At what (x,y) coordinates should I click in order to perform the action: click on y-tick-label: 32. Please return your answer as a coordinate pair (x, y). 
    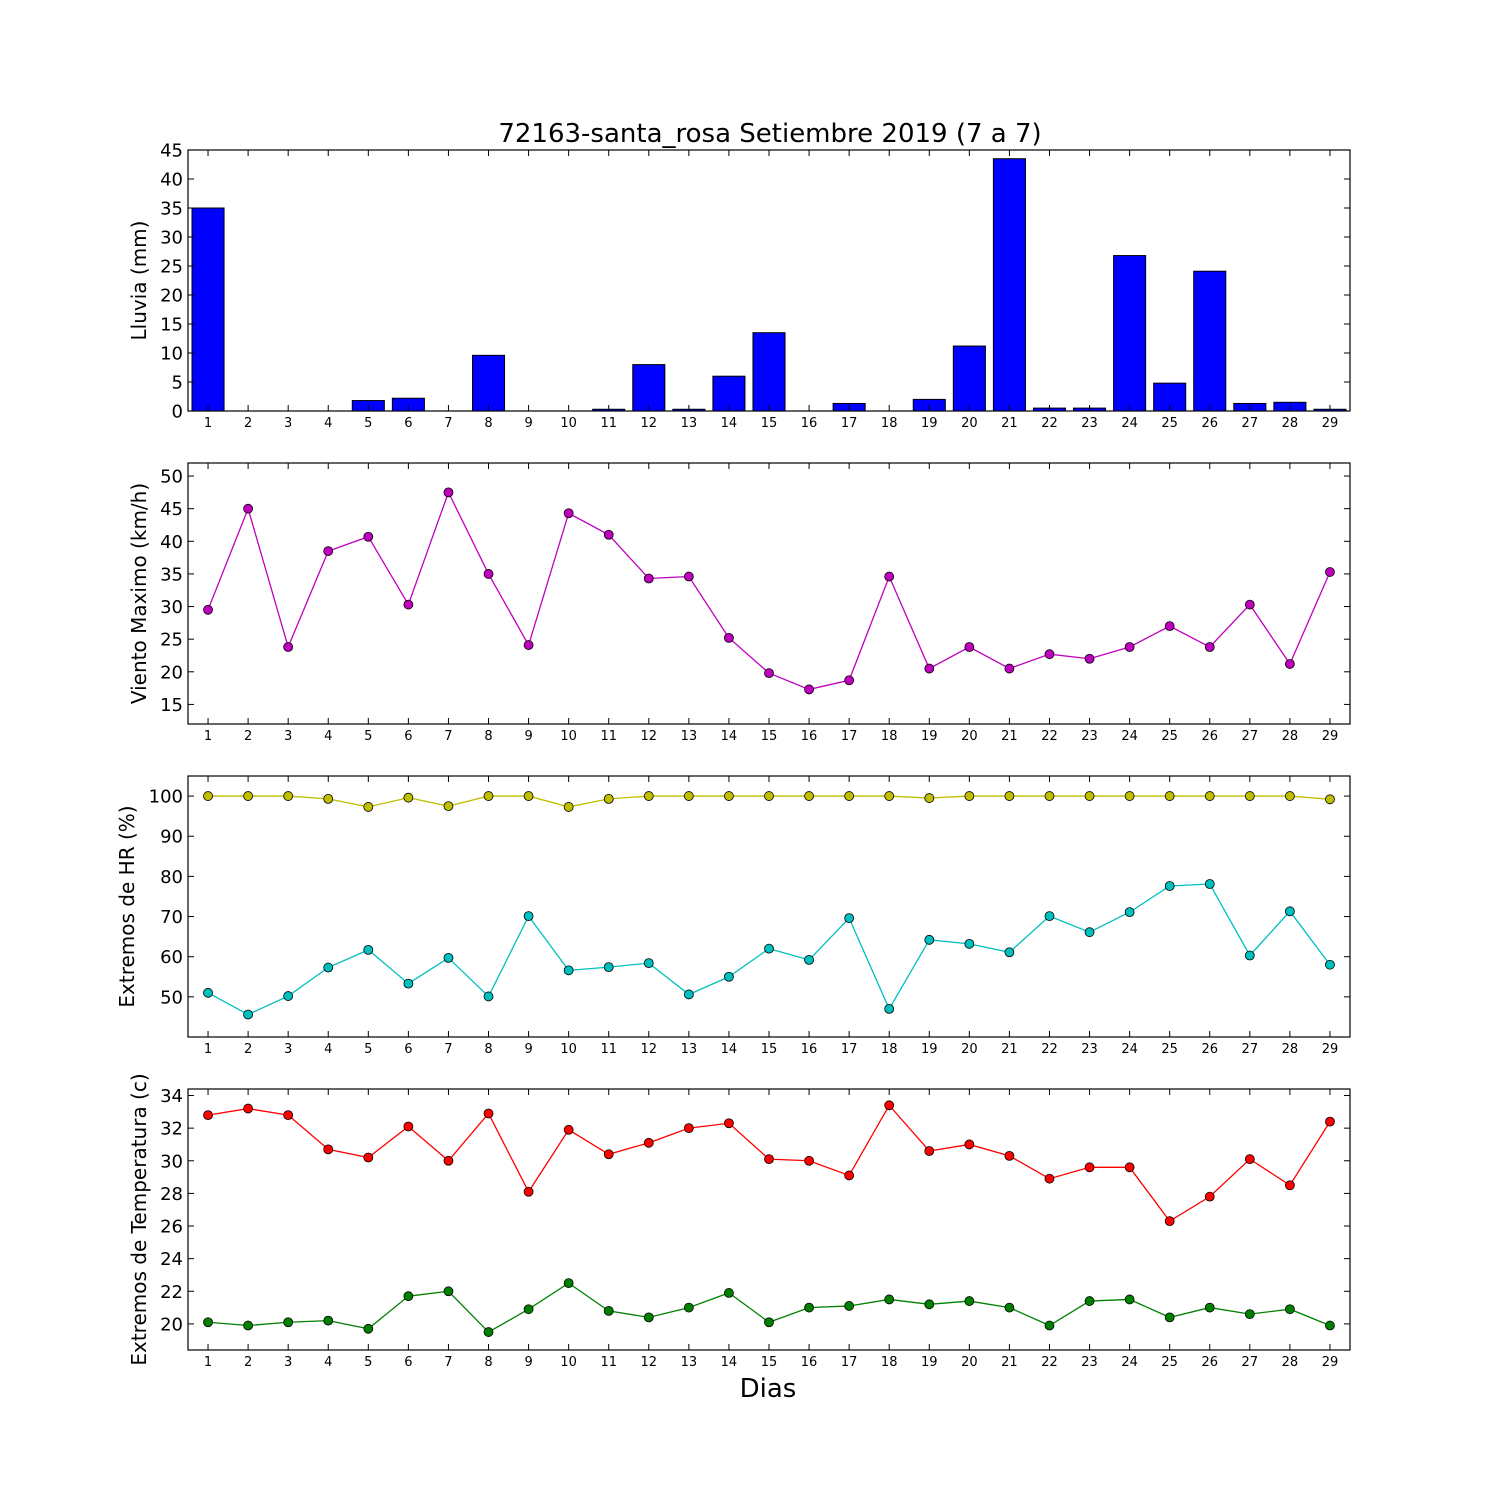
    Looking at the image, I should click on (171, 1129).